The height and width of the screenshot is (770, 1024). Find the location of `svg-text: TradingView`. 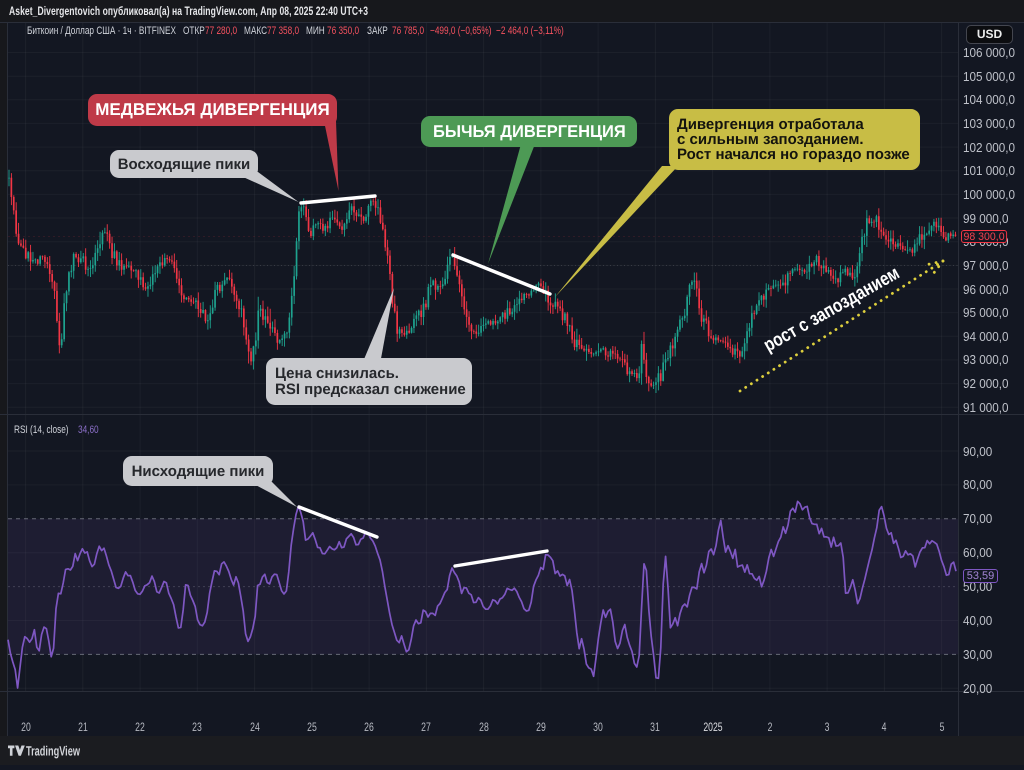

svg-text: TradingView is located at coordinates (53, 751).